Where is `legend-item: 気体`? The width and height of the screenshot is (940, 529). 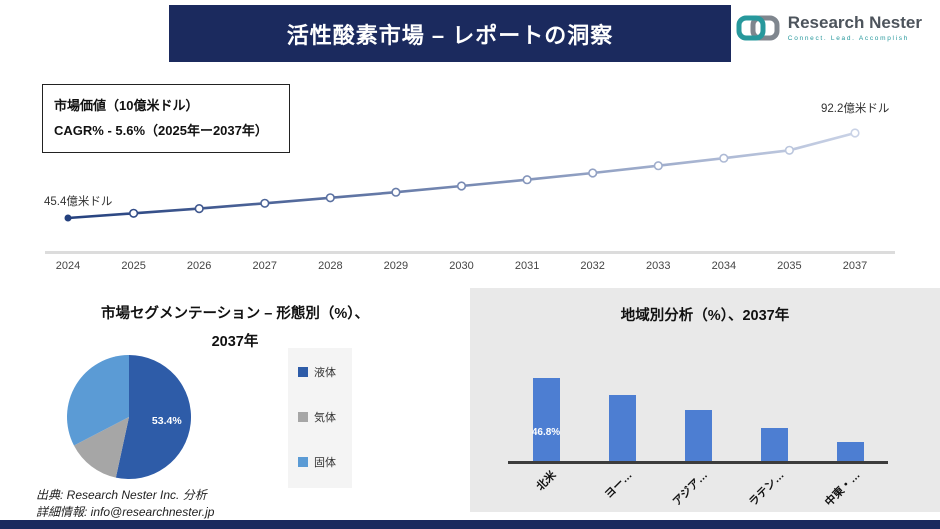
legend-item: 気体 is located at coordinates (321, 417).